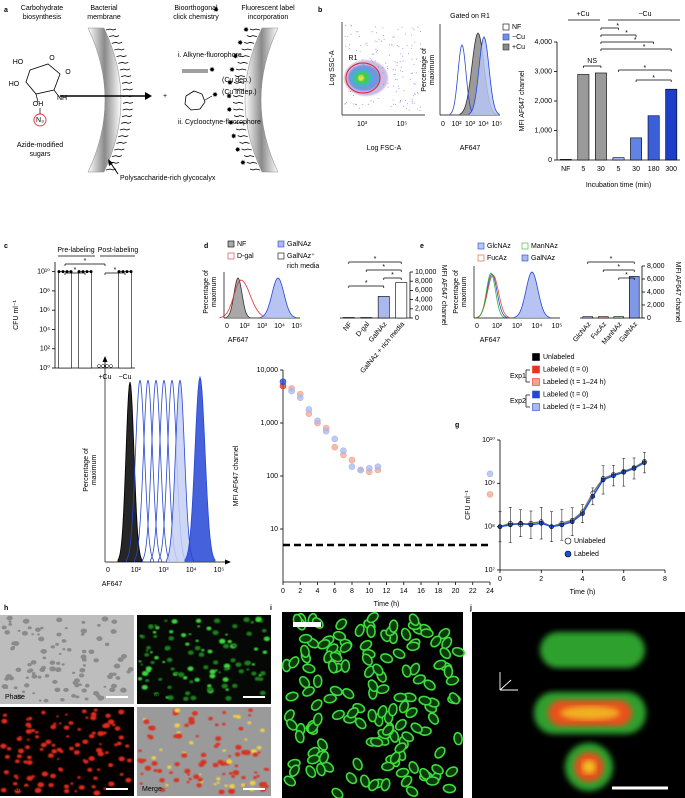 This screenshot has height=798, width=685. I want to click on legend-label: rich media, so click(303, 266).